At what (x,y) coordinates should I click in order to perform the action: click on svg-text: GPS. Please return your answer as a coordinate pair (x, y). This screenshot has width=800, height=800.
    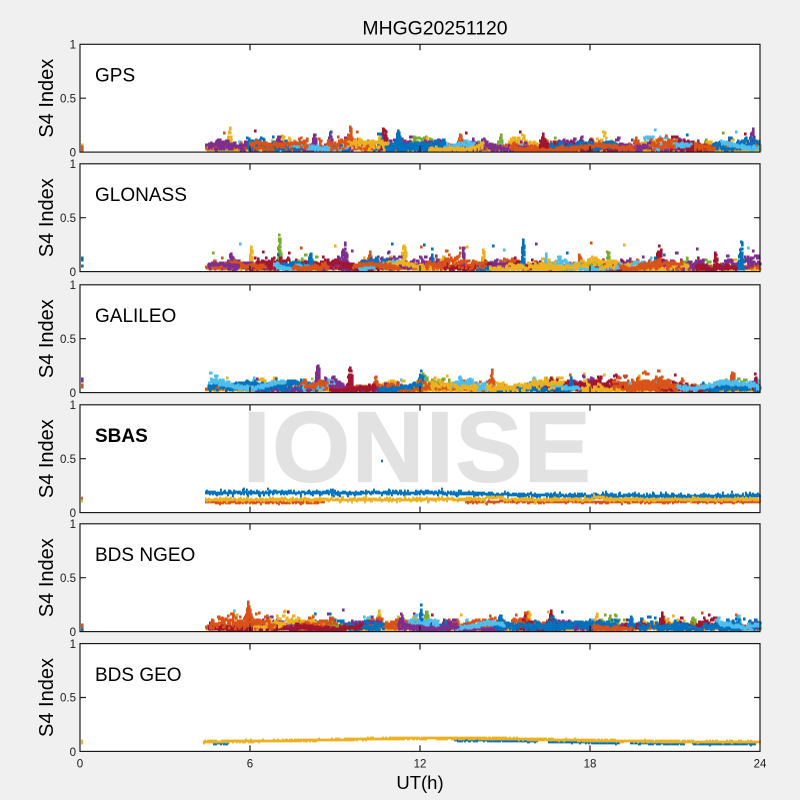
    Looking at the image, I should click on (115, 76).